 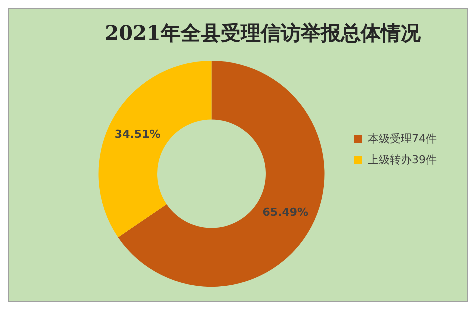 I want to click on legend-label: 上级转办39件, so click(x=403, y=159).